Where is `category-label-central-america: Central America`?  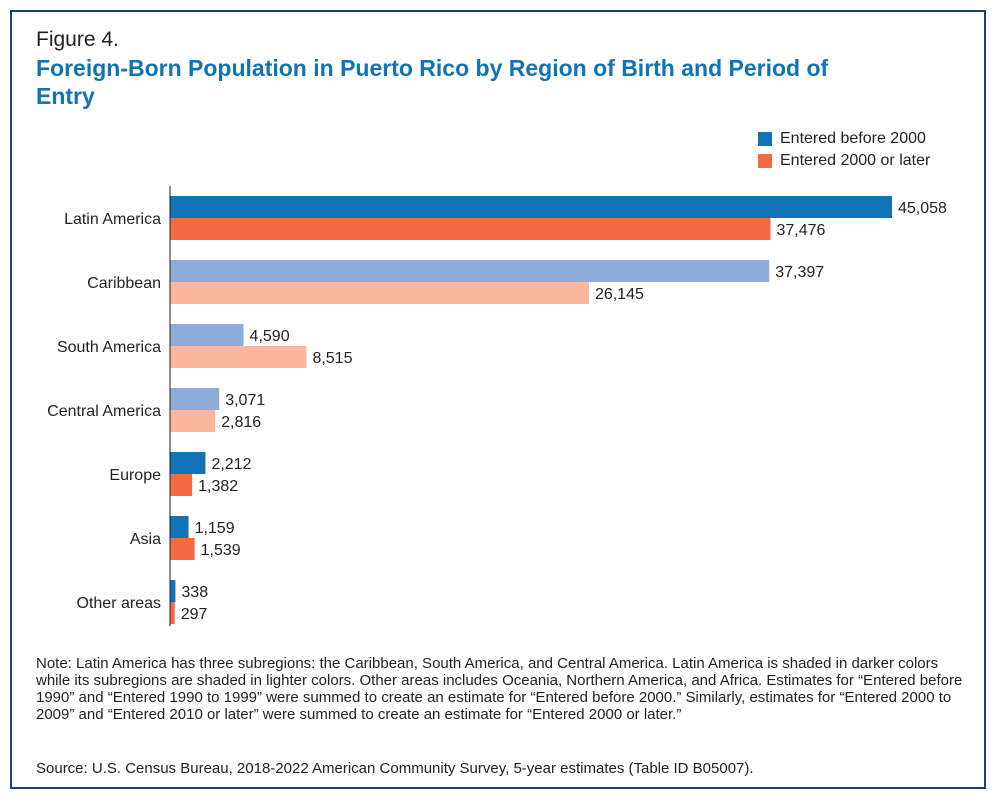
category-label-central-america: Central America is located at coordinates (104, 411).